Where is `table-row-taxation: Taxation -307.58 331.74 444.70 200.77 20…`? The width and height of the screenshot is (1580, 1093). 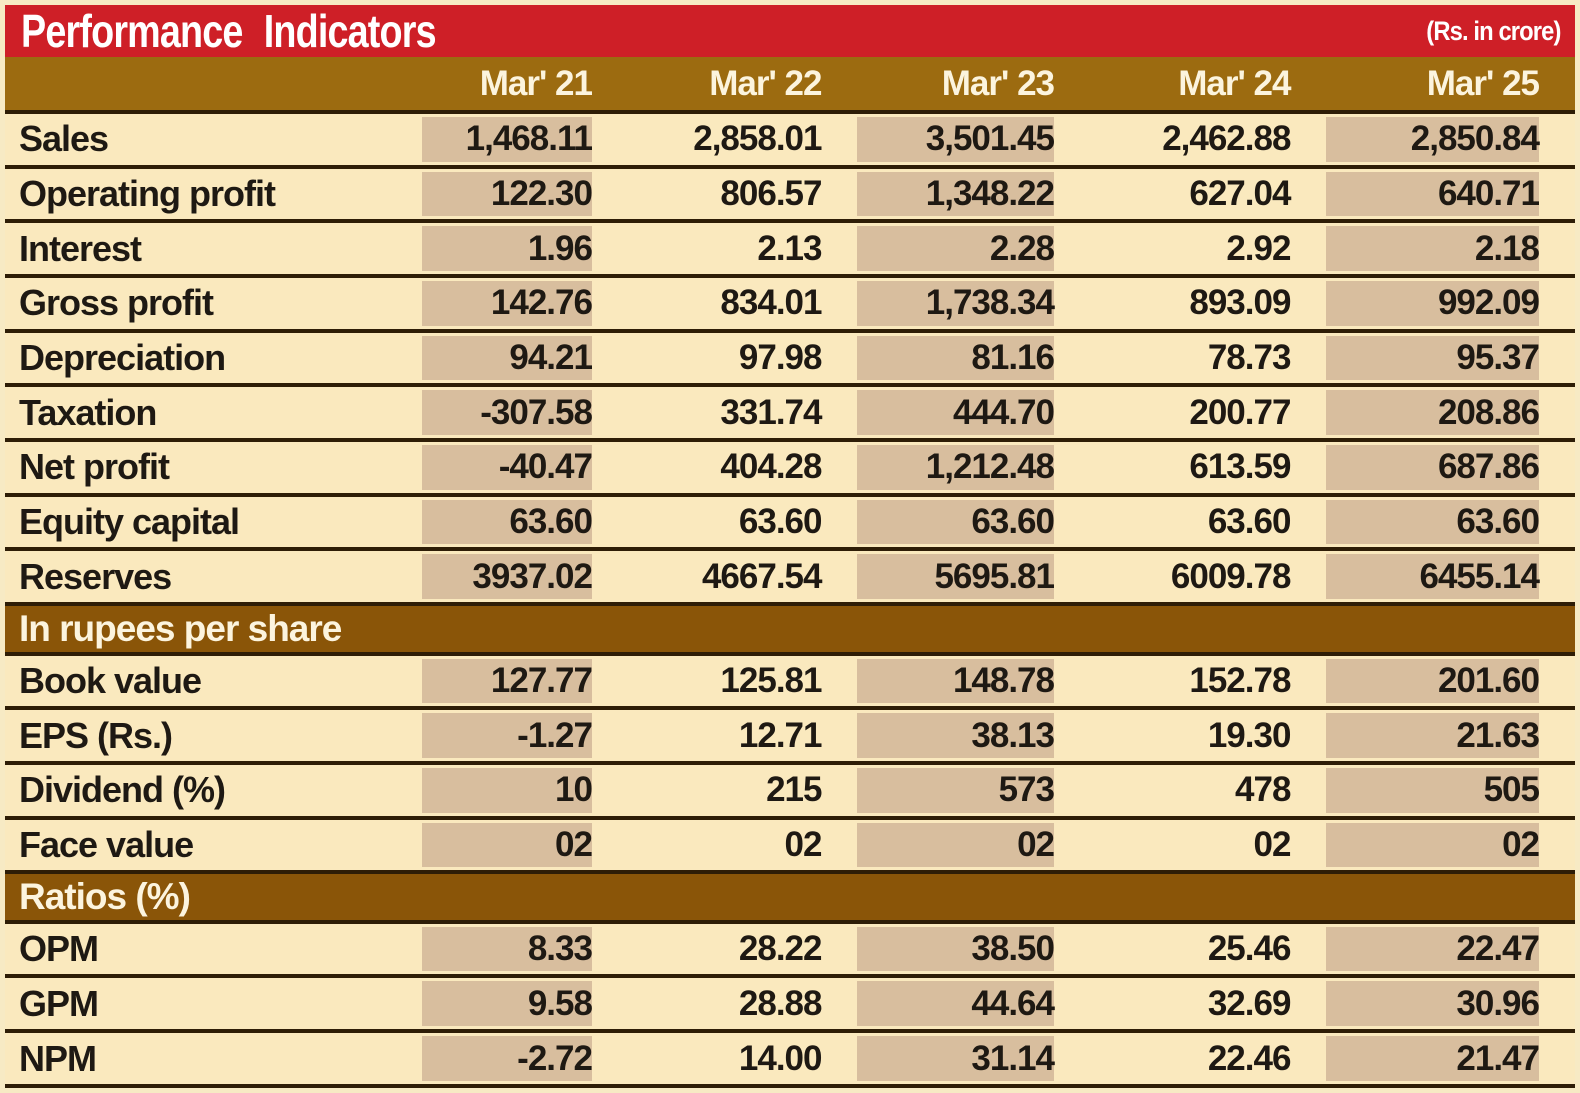 table-row-taxation: Taxation -307.58 331.74 444.70 200.77 20… is located at coordinates (790, 413).